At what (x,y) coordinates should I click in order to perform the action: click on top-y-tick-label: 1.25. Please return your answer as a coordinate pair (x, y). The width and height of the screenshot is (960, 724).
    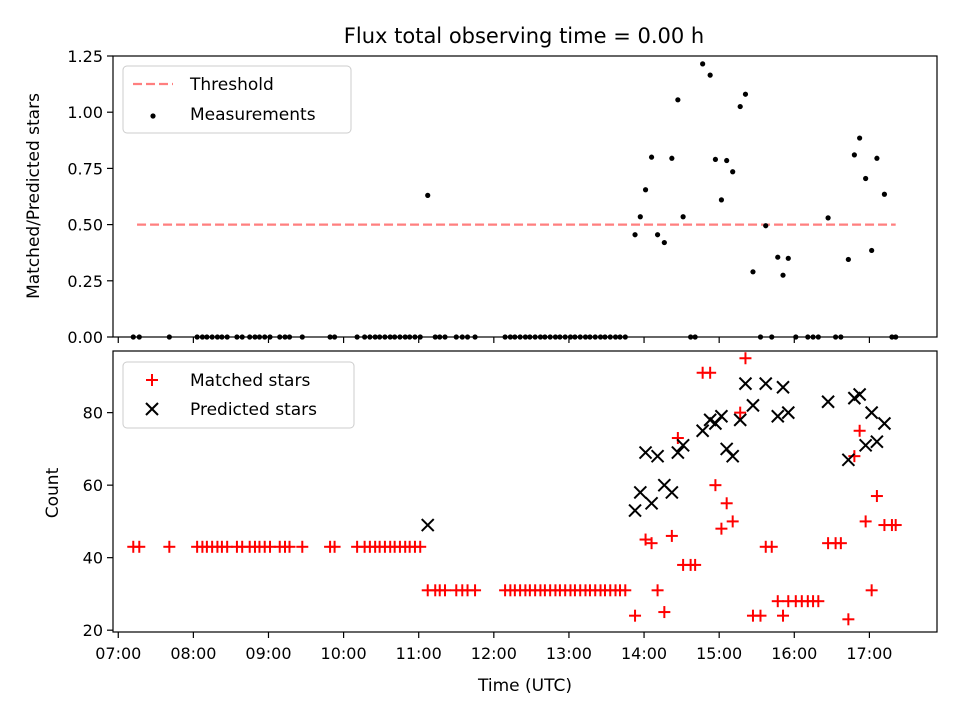
    Looking at the image, I should click on (85, 56).